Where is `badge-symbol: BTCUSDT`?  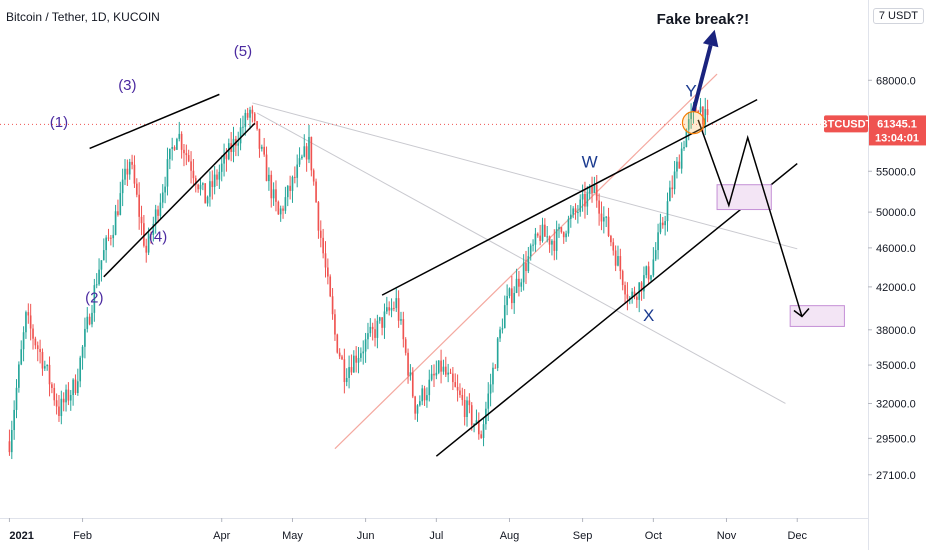 badge-symbol: BTCUSDT is located at coordinates (846, 124).